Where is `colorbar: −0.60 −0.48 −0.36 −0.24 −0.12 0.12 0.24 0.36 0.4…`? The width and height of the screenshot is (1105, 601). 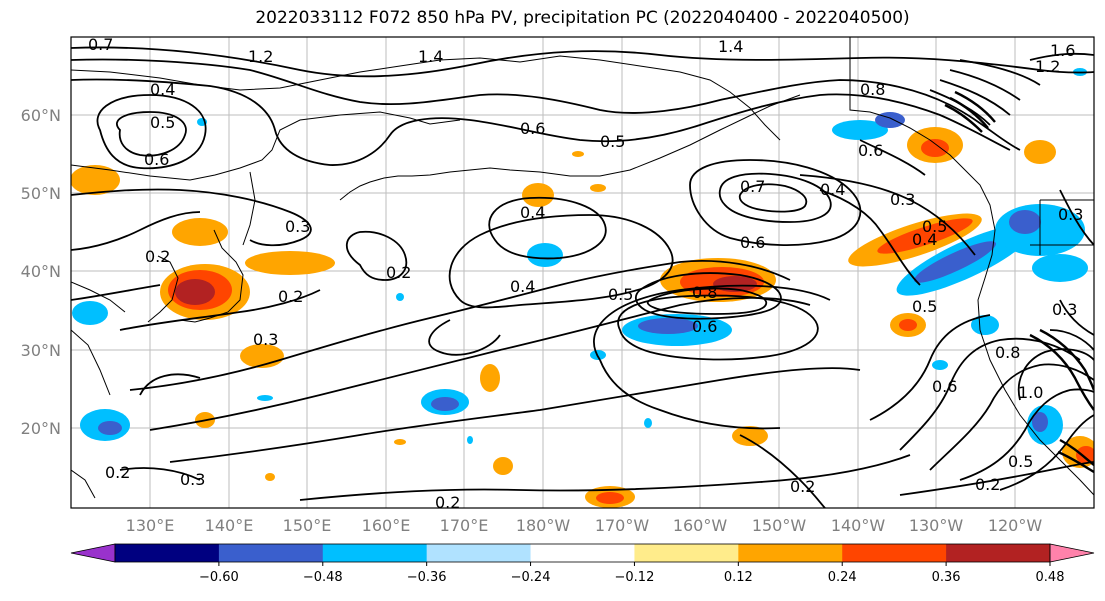
colorbar: −0.60 −0.48 −0.36 −0.24 −0.12 0.12 0.24 0.36 0.4… is located at coordinates (582, 564).